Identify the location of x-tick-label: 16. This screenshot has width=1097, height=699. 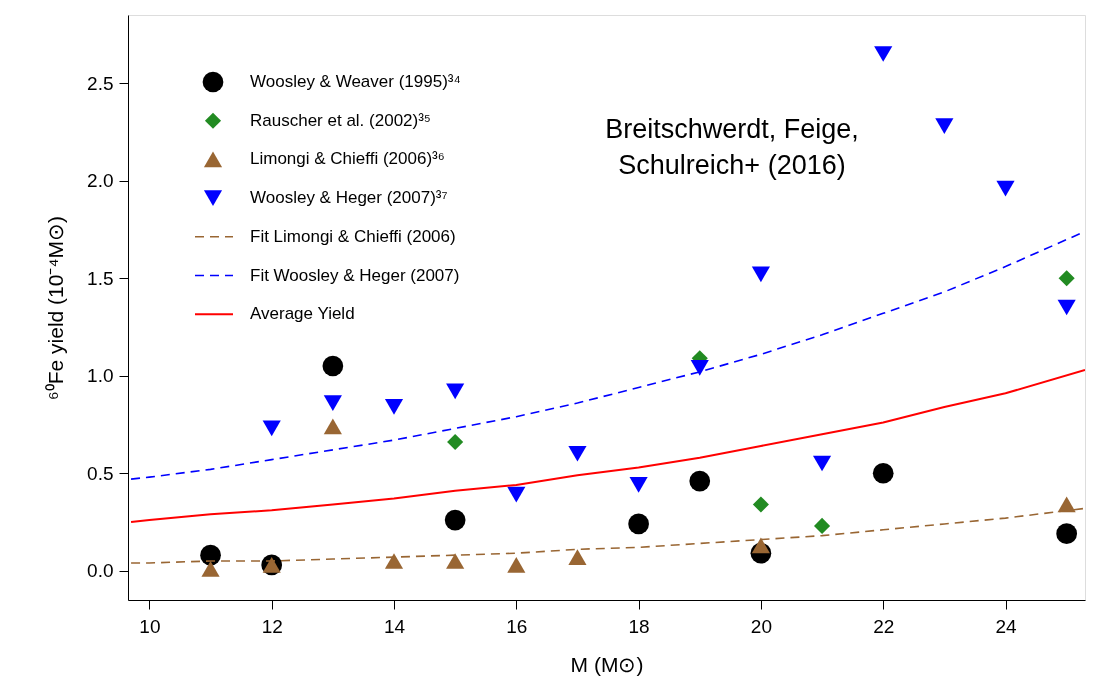
(517, 626).